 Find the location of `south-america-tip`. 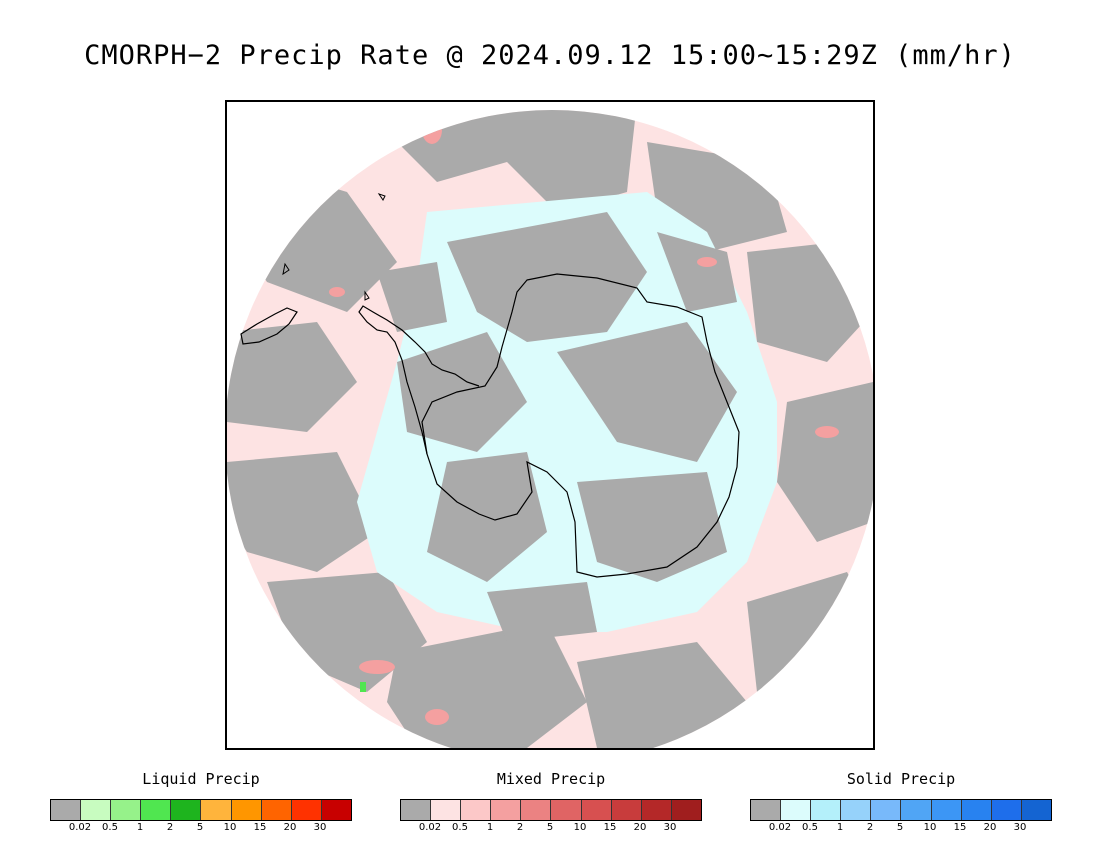

south-america-tip is located at coordinates (269, 326).